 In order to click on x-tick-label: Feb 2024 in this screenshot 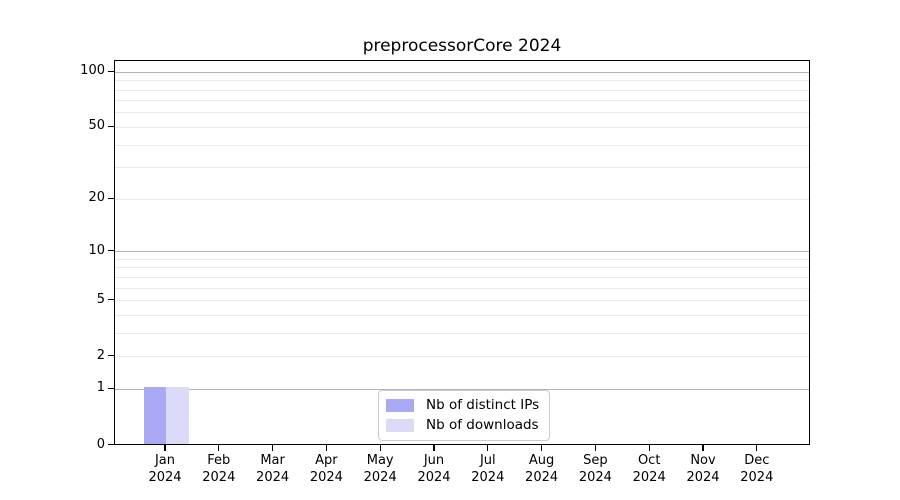, I will do `click(219, 469)`.